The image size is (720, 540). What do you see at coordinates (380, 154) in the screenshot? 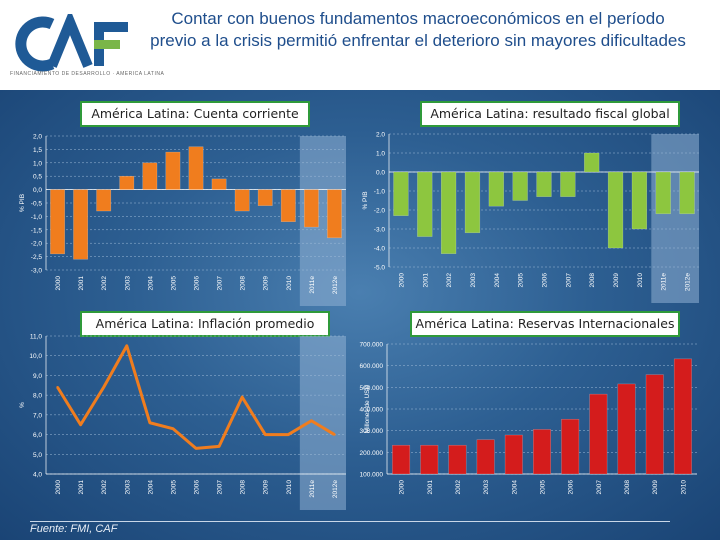
I see `y-tick-label: 1.0` at bounding box center [380, 154].